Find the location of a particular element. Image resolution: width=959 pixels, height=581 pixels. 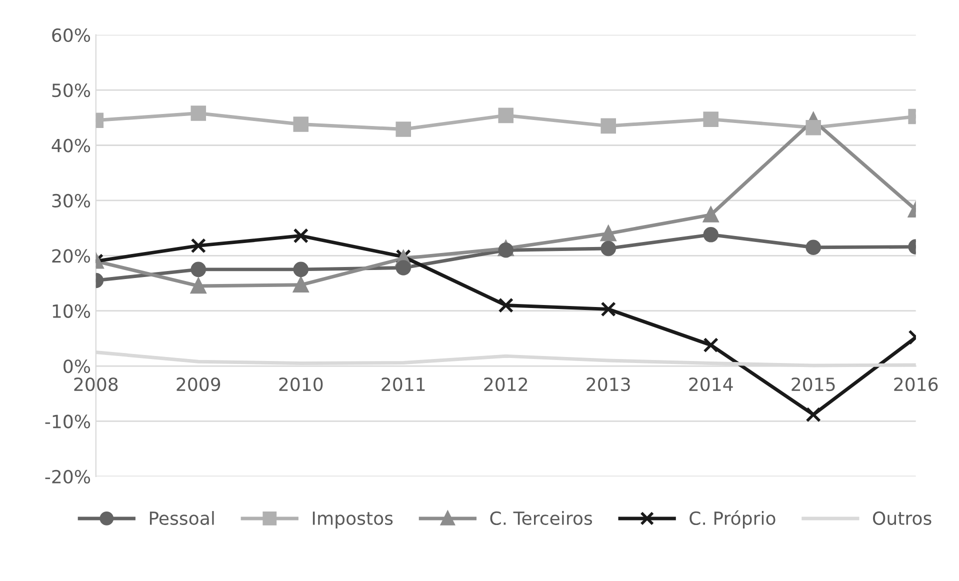

x-tick-label: 2016 is located at coordinates (916, 384).